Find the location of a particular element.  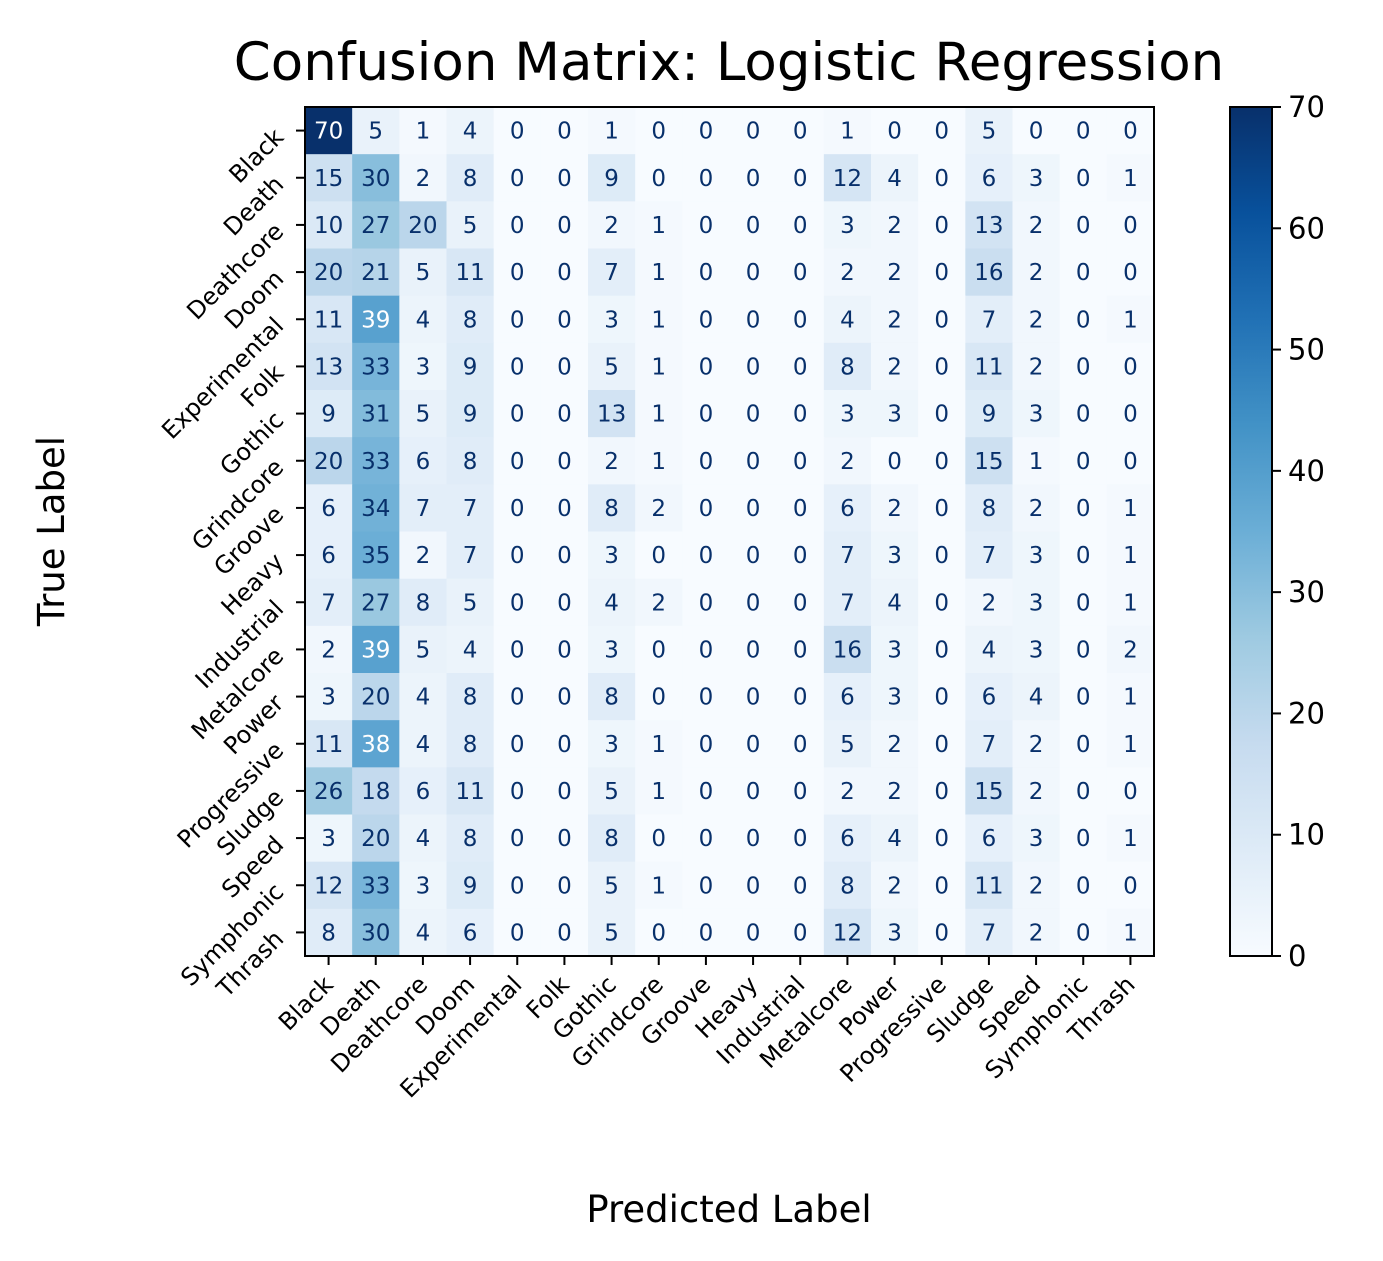

cell-value-label: 30 is located at coordinates (375, 179).